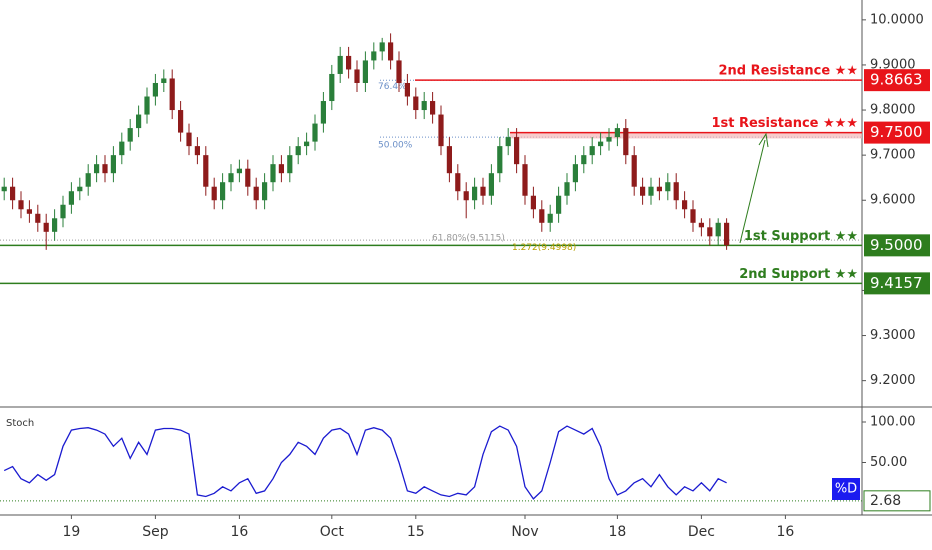  I want to click on x-tick-label: 15, so click(416, 532).